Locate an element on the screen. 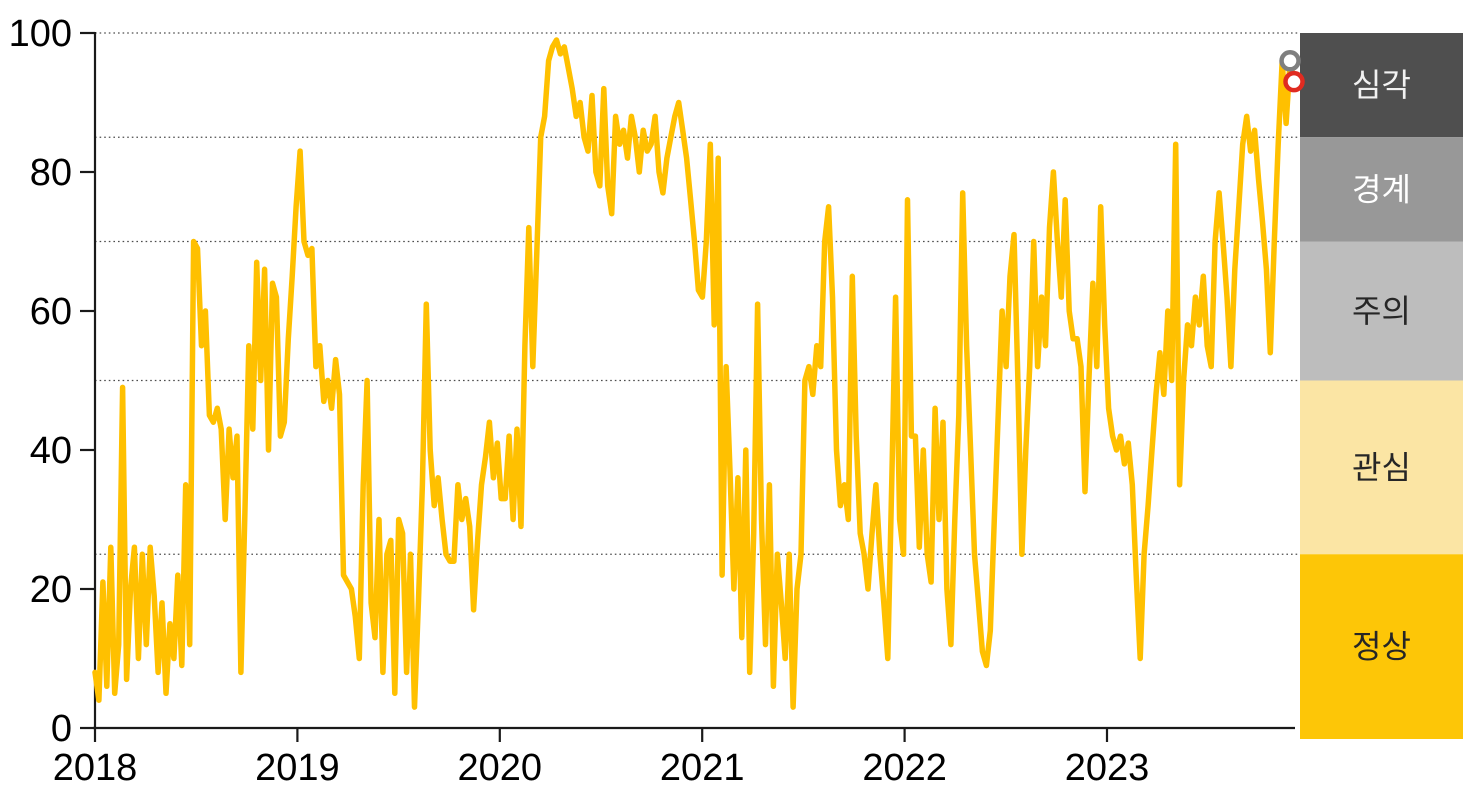 The height and width of the screenshot is (794, 1471). y-axis-tick-label-40: 40 is located at coordinates (51, 451).